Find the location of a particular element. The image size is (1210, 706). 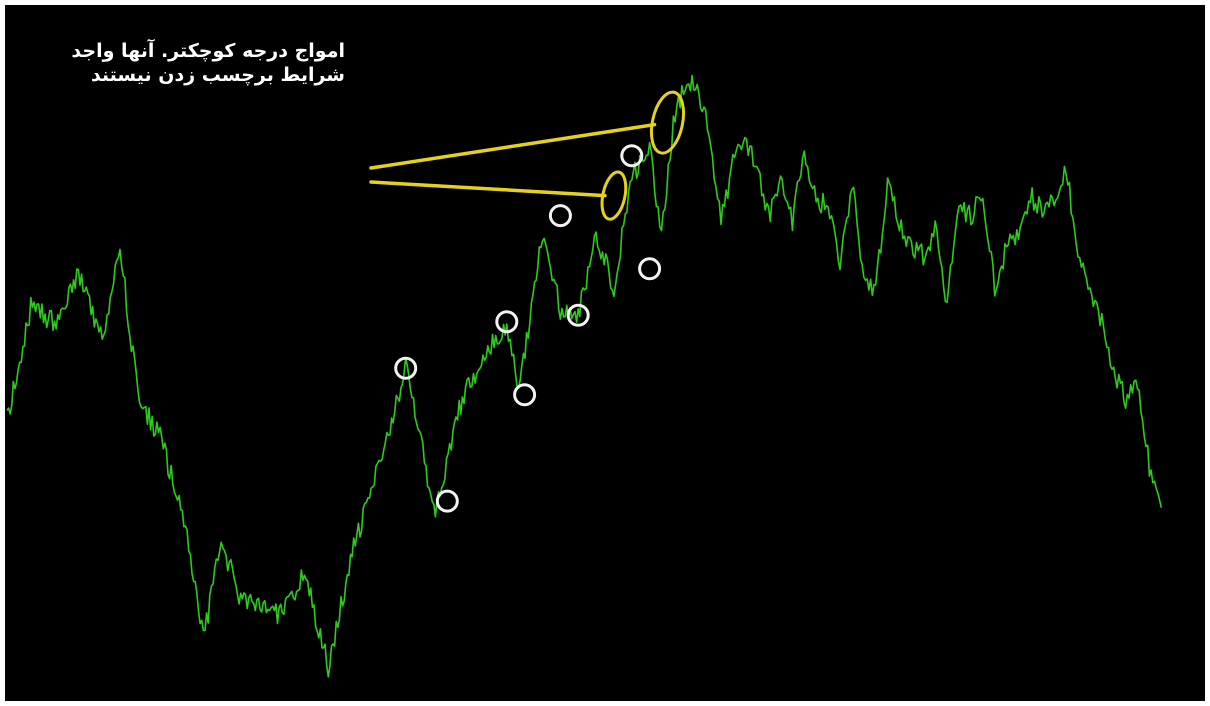

callout-layer is located at coordinates (527, 155).